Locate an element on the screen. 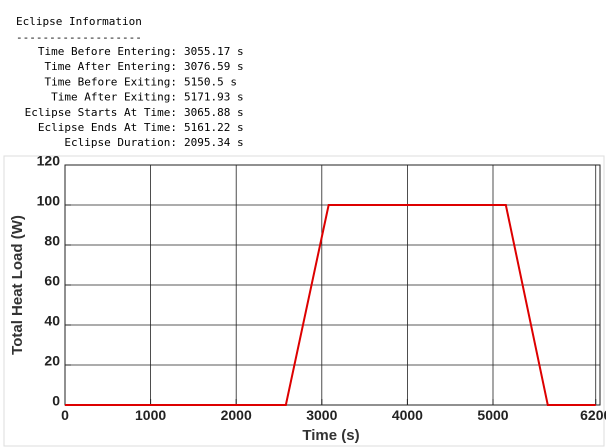 This screenshot has height=447, width=606. y-tick-label: 120 is located at coordinates (49, 161).